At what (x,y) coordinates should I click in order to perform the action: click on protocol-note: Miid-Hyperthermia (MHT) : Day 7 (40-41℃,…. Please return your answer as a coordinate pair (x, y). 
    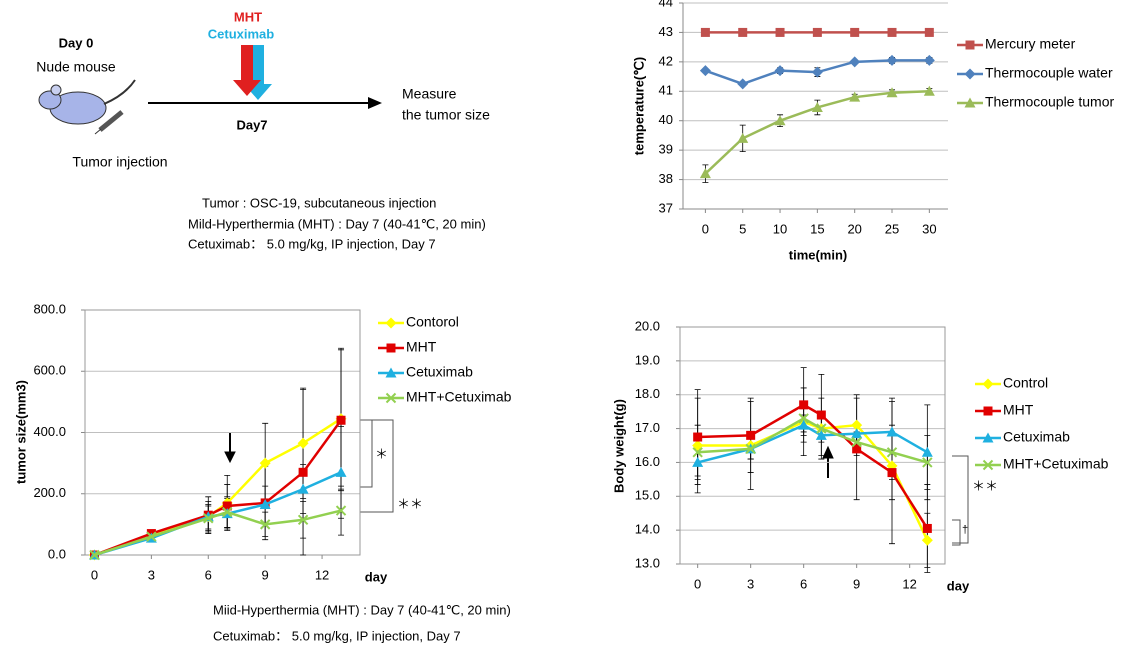
    Looking at the image, I should click on (362, 609).